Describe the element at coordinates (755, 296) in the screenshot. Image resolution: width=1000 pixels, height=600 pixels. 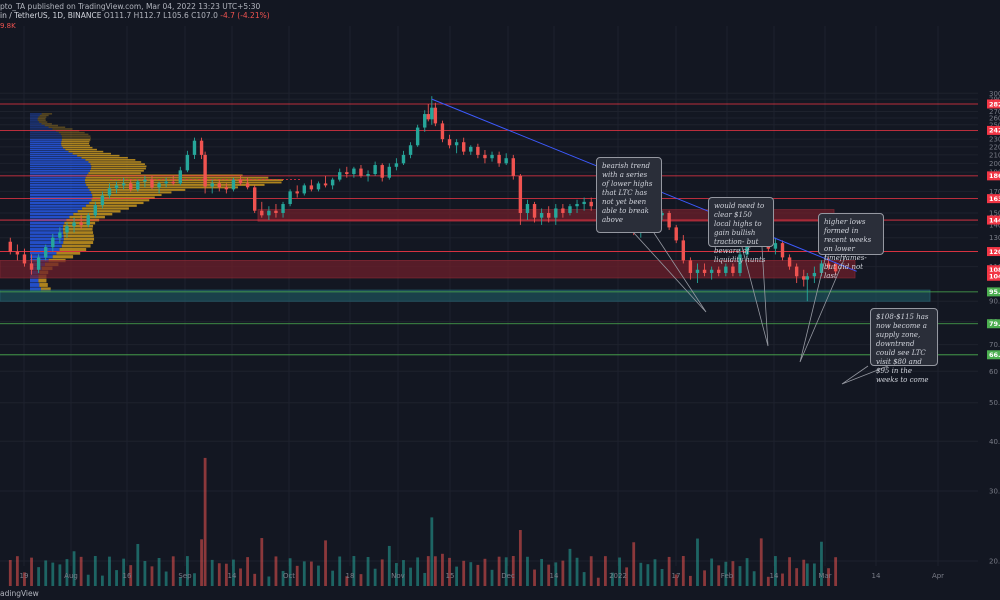
I see `annotation-pointer` at that location.